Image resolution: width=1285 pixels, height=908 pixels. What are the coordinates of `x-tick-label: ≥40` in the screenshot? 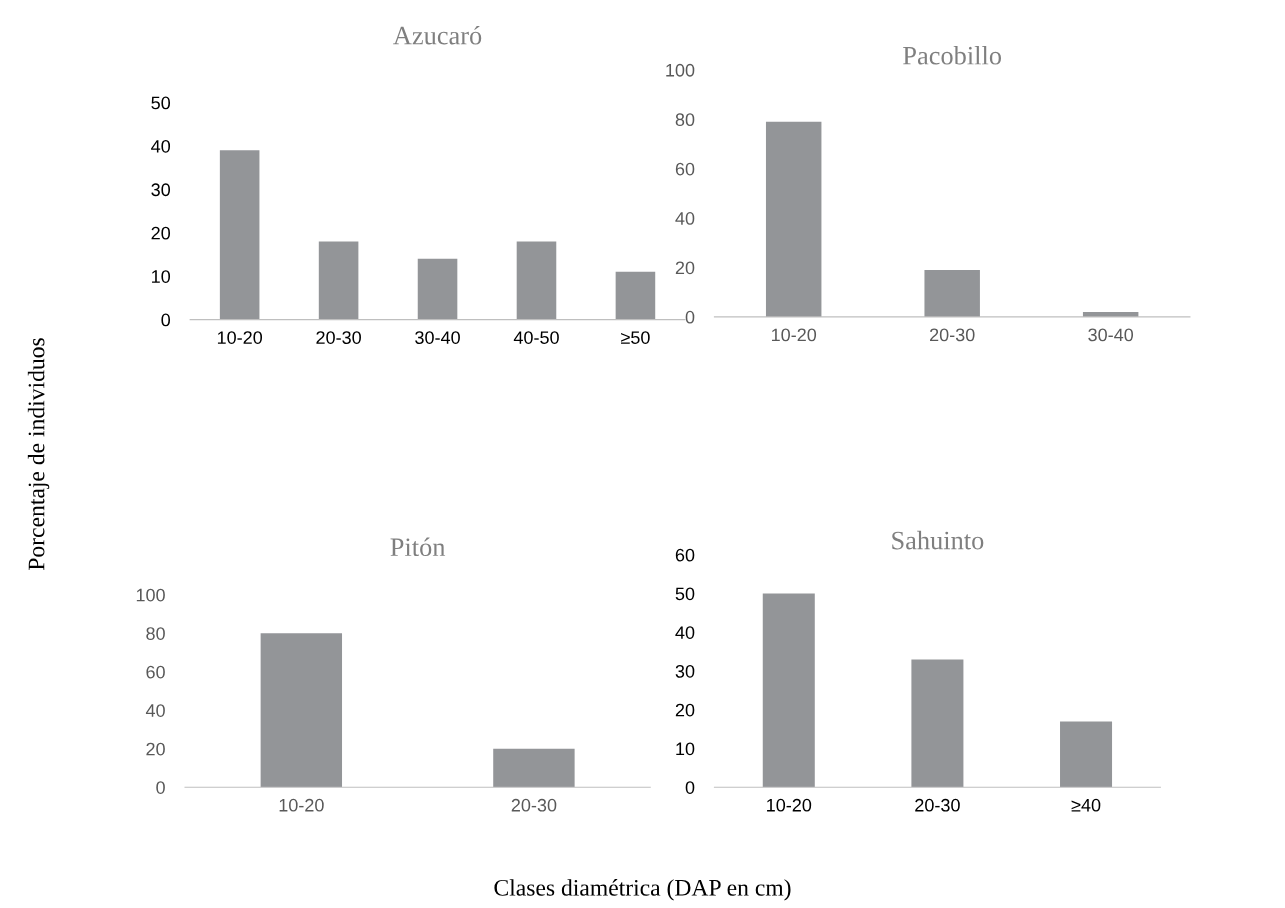 It's located at (1086, 805).